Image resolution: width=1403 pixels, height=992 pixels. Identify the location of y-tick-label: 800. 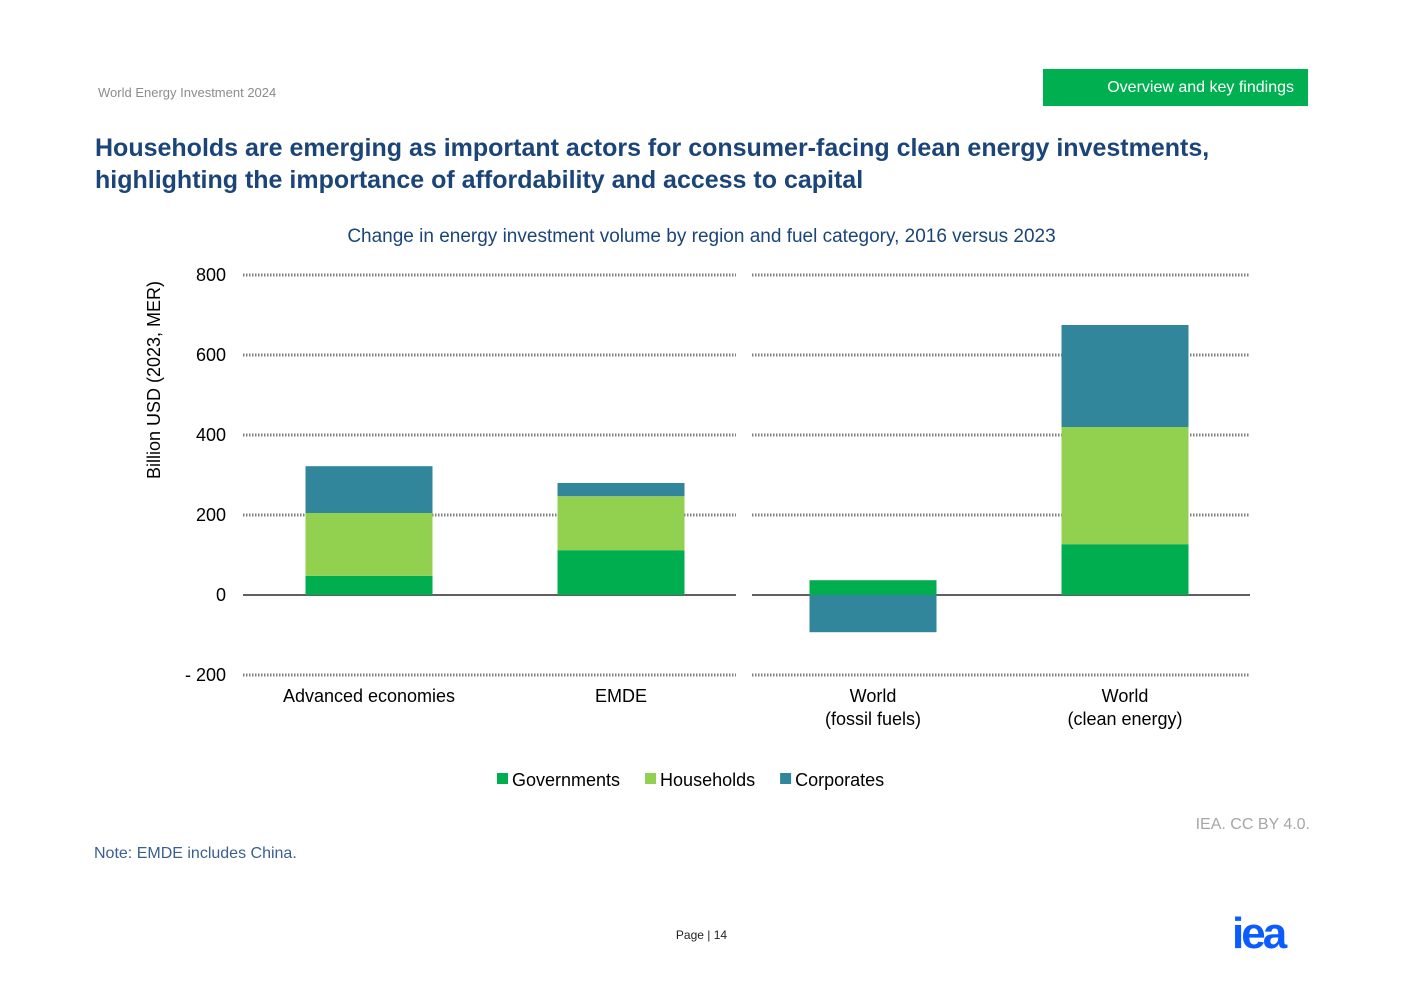
(211, 275).